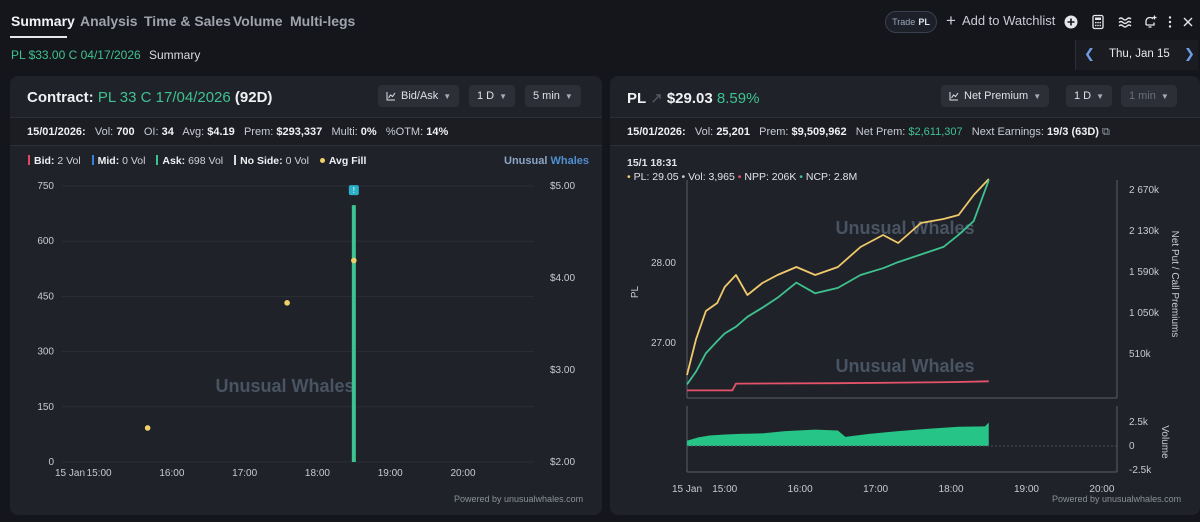 The height and width of the screenshot is (522, 1200). What do you see at coordinates (45, 296) in the screenshot?
I see `y-left-tick-label: 450` at bounding box center [45, 296].